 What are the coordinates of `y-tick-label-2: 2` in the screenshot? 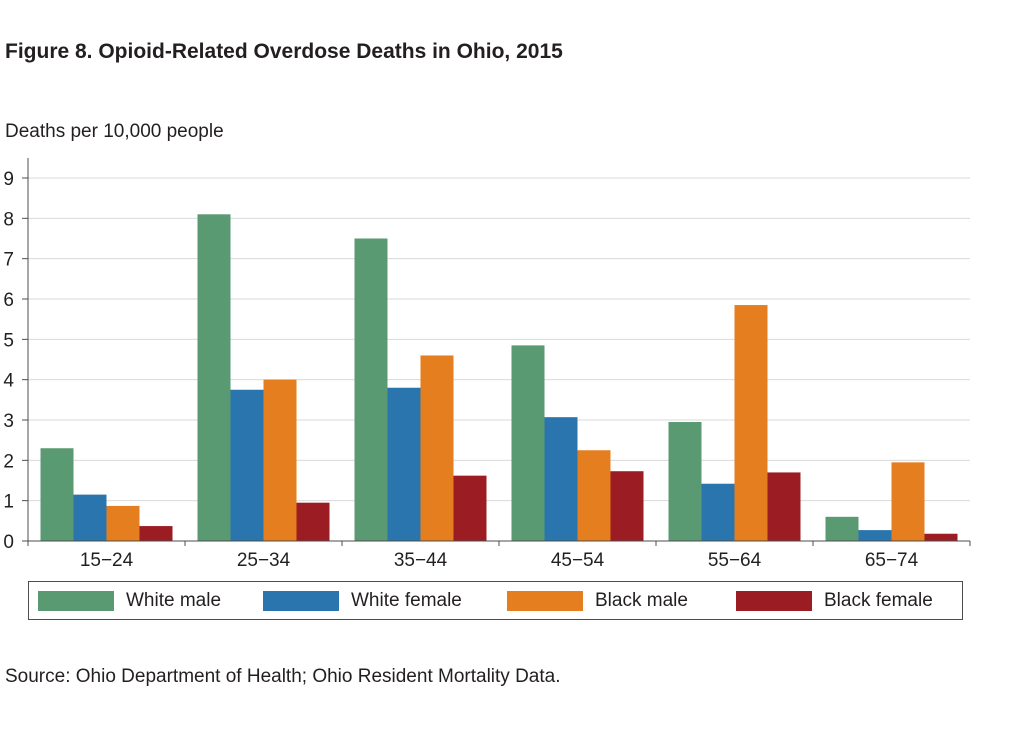 It's located at (8, 461).